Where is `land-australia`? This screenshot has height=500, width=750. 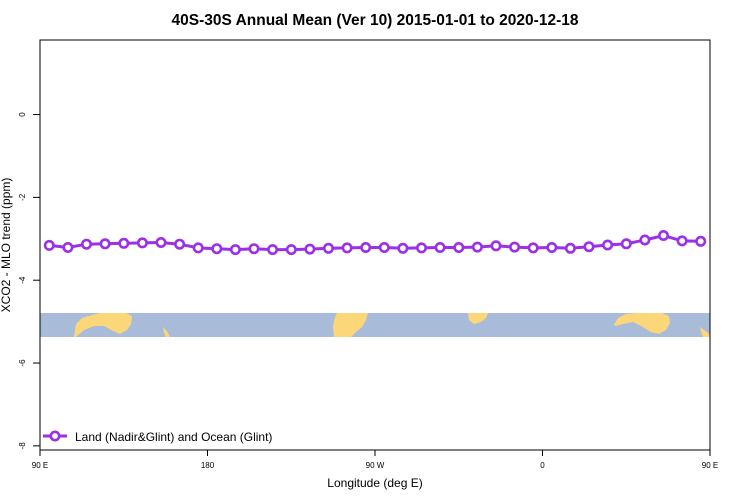
land-australia is located at coordinates (103, 325).